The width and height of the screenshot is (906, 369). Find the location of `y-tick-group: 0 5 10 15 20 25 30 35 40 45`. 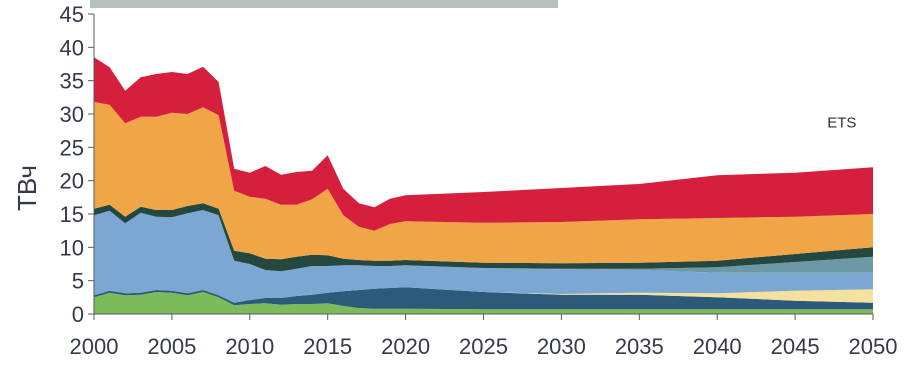

y-tick-group: 0 5 10 15 20 25 30 35 40 45 is located at coordinates (77, 164).